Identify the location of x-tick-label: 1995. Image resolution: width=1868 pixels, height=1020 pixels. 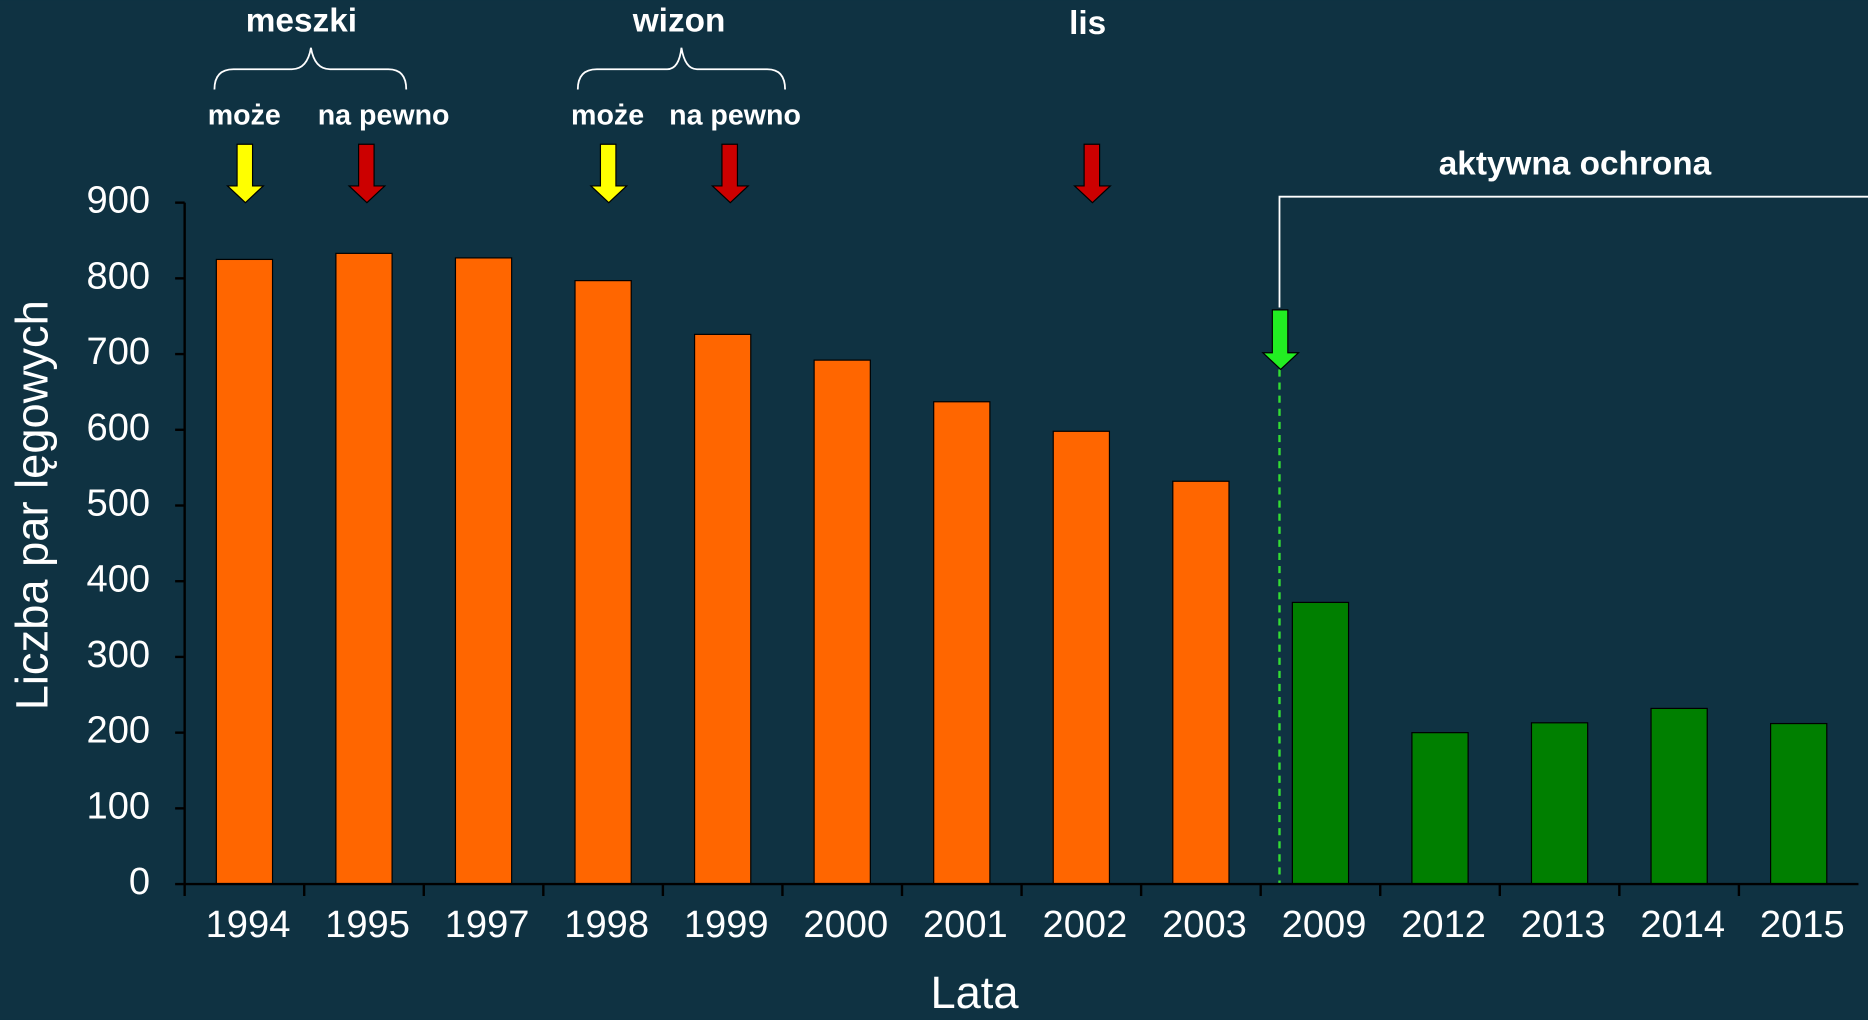
(367, 924).